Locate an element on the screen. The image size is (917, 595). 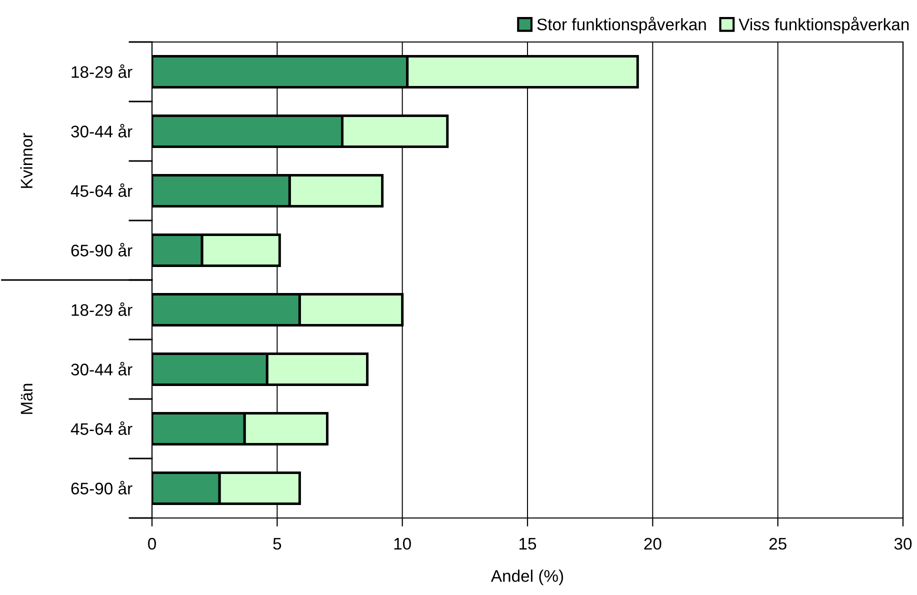
x-tick-label: 20 is located at coordinates (653, 544).